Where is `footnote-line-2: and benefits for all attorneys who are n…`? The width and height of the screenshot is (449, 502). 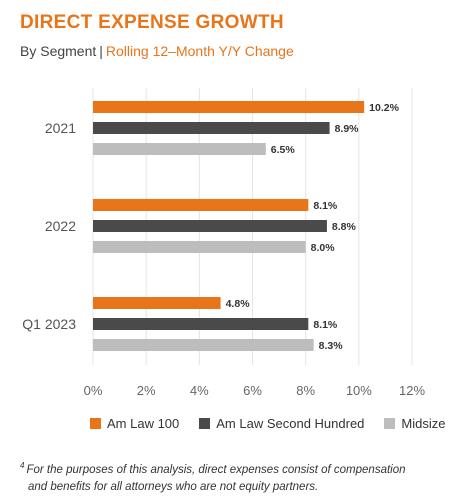 footnote-line-2: and benefits for all attorneys who are n… is located at coordinates (173, 486).